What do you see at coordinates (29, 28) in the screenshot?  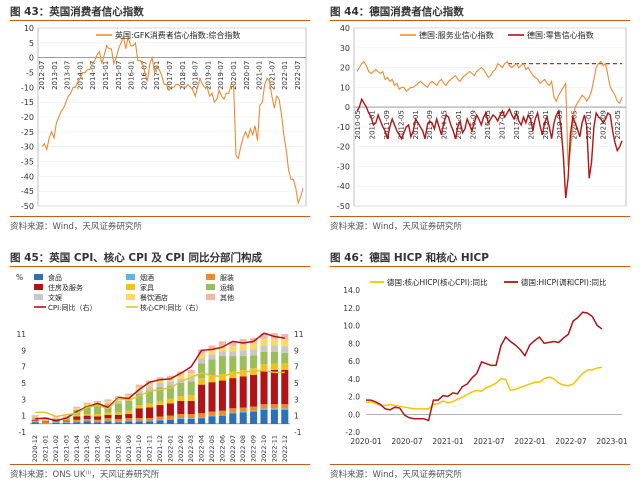 I see `fig43-y-tick-label: 10` at bounding box center [29, 28].